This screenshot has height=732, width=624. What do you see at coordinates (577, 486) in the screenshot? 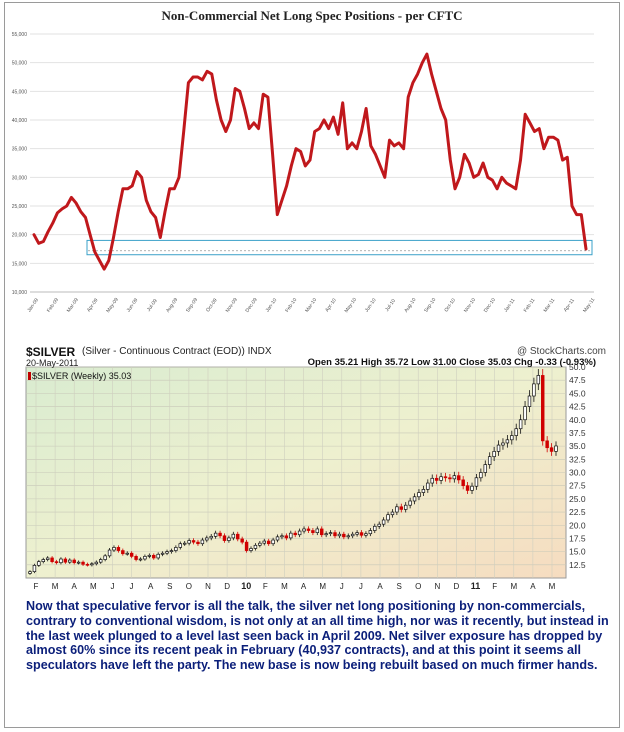
I see `y-tick-label: 27.5` at bounding box center [577, 486].